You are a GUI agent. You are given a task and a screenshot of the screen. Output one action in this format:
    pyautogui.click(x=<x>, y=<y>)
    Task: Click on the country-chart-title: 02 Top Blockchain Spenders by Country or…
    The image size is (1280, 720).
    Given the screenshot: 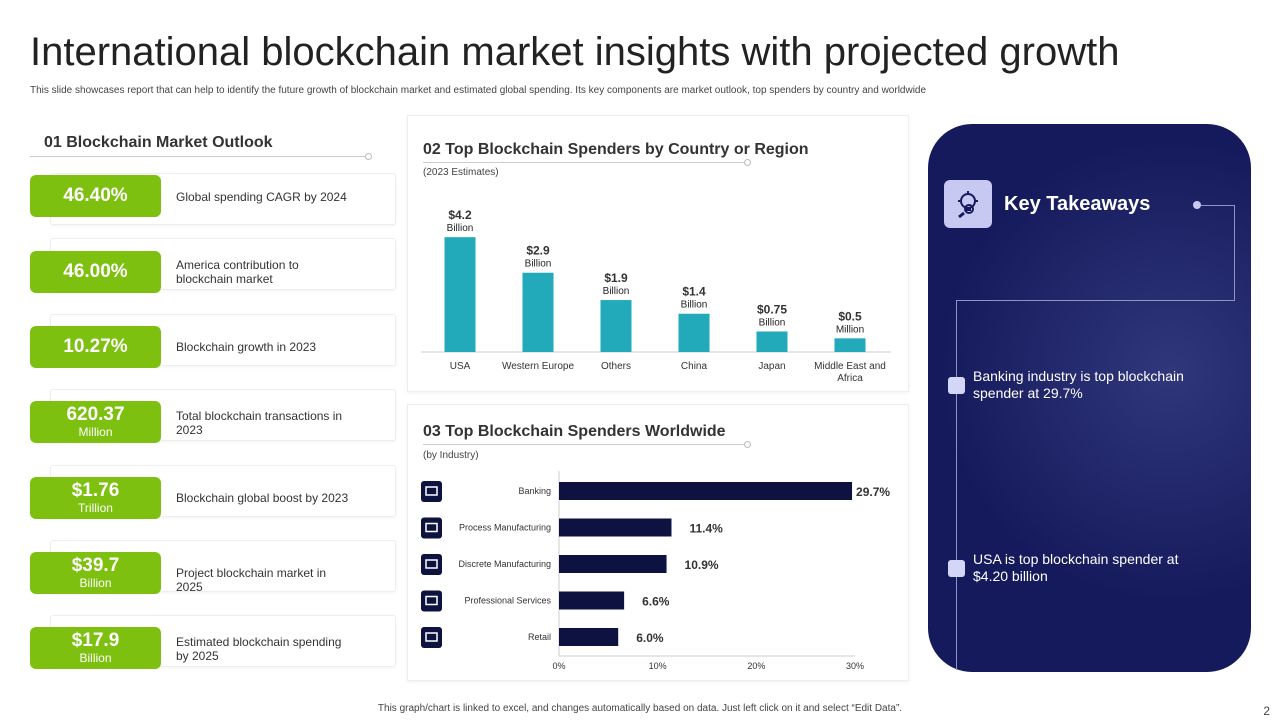 What is the action you would take?
    pyautogui.click(x=616, y=149)
    